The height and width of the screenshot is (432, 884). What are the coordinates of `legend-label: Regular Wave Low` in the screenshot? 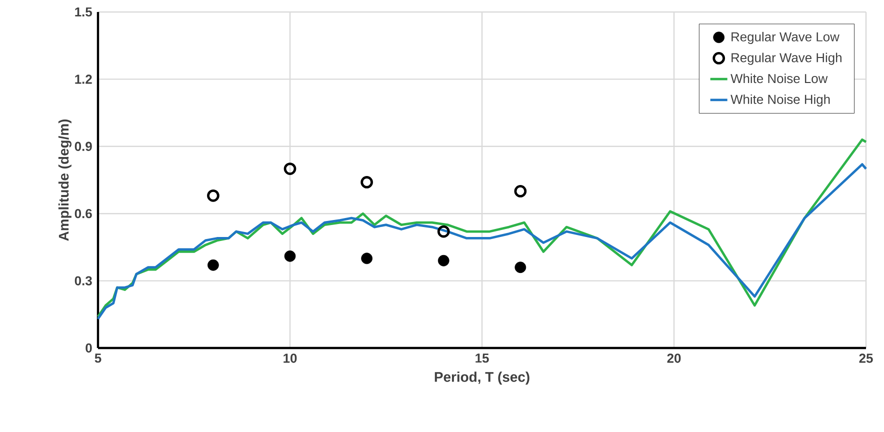 It's located at (786, 38).